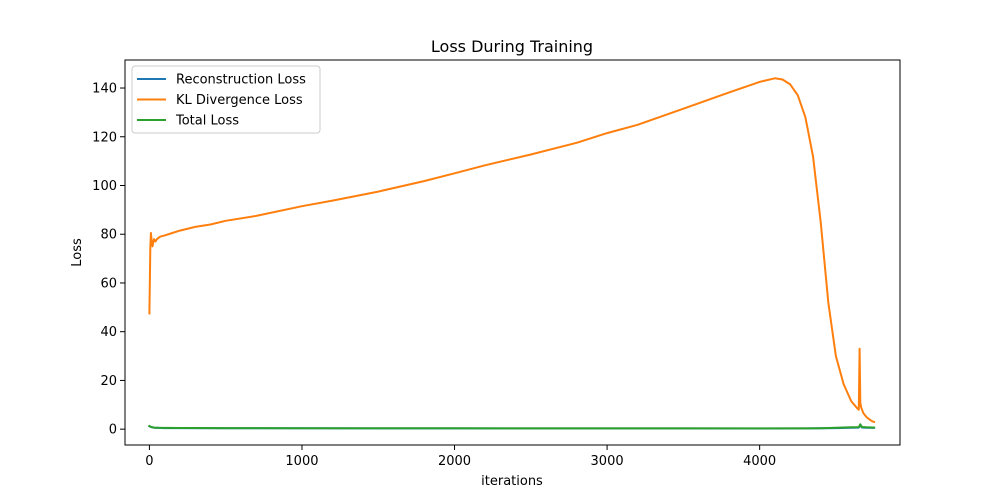 The height and width of the screenshot is (500, 1000). What do you see at coordinates (454, 461) in the screenshot?
I see `x-tick-label: 2000` at bounding box center [454, 461].